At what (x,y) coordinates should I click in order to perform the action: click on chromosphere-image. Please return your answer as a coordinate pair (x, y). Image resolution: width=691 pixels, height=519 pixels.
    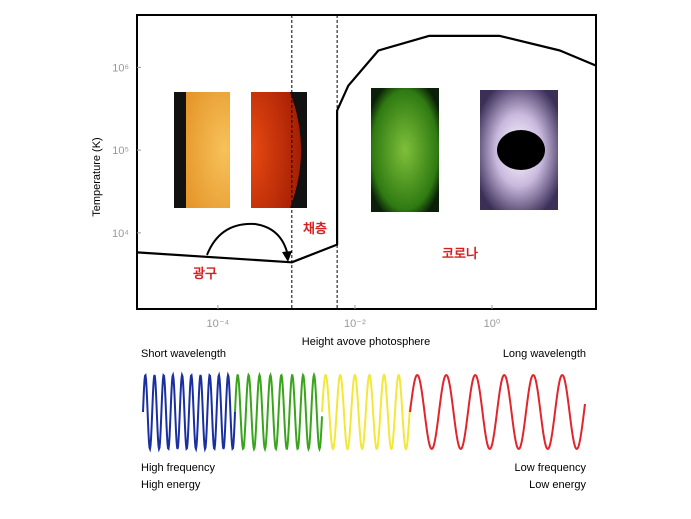
    Looking at the image, I should click on (276, 150).